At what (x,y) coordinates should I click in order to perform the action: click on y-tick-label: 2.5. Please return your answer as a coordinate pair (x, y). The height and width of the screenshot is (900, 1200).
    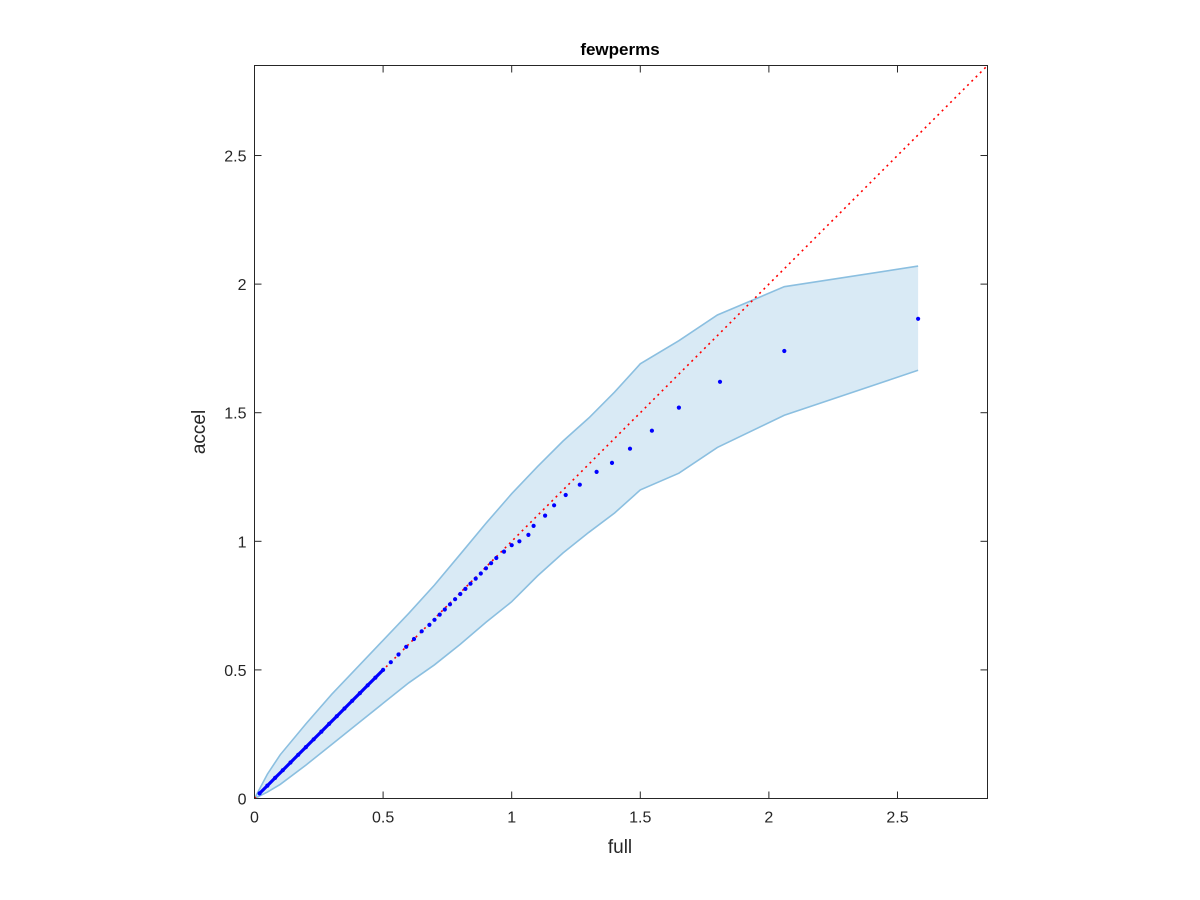
    Looking at the image, I should click on (235, 157).